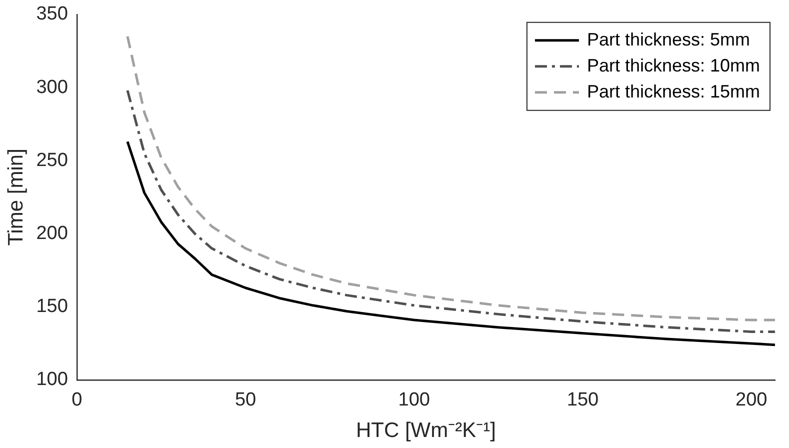 The image size is (789, 448). Describe the element at coordinates (414, 400) in the screenshot. I see `x-tick-label: 100` at that location.